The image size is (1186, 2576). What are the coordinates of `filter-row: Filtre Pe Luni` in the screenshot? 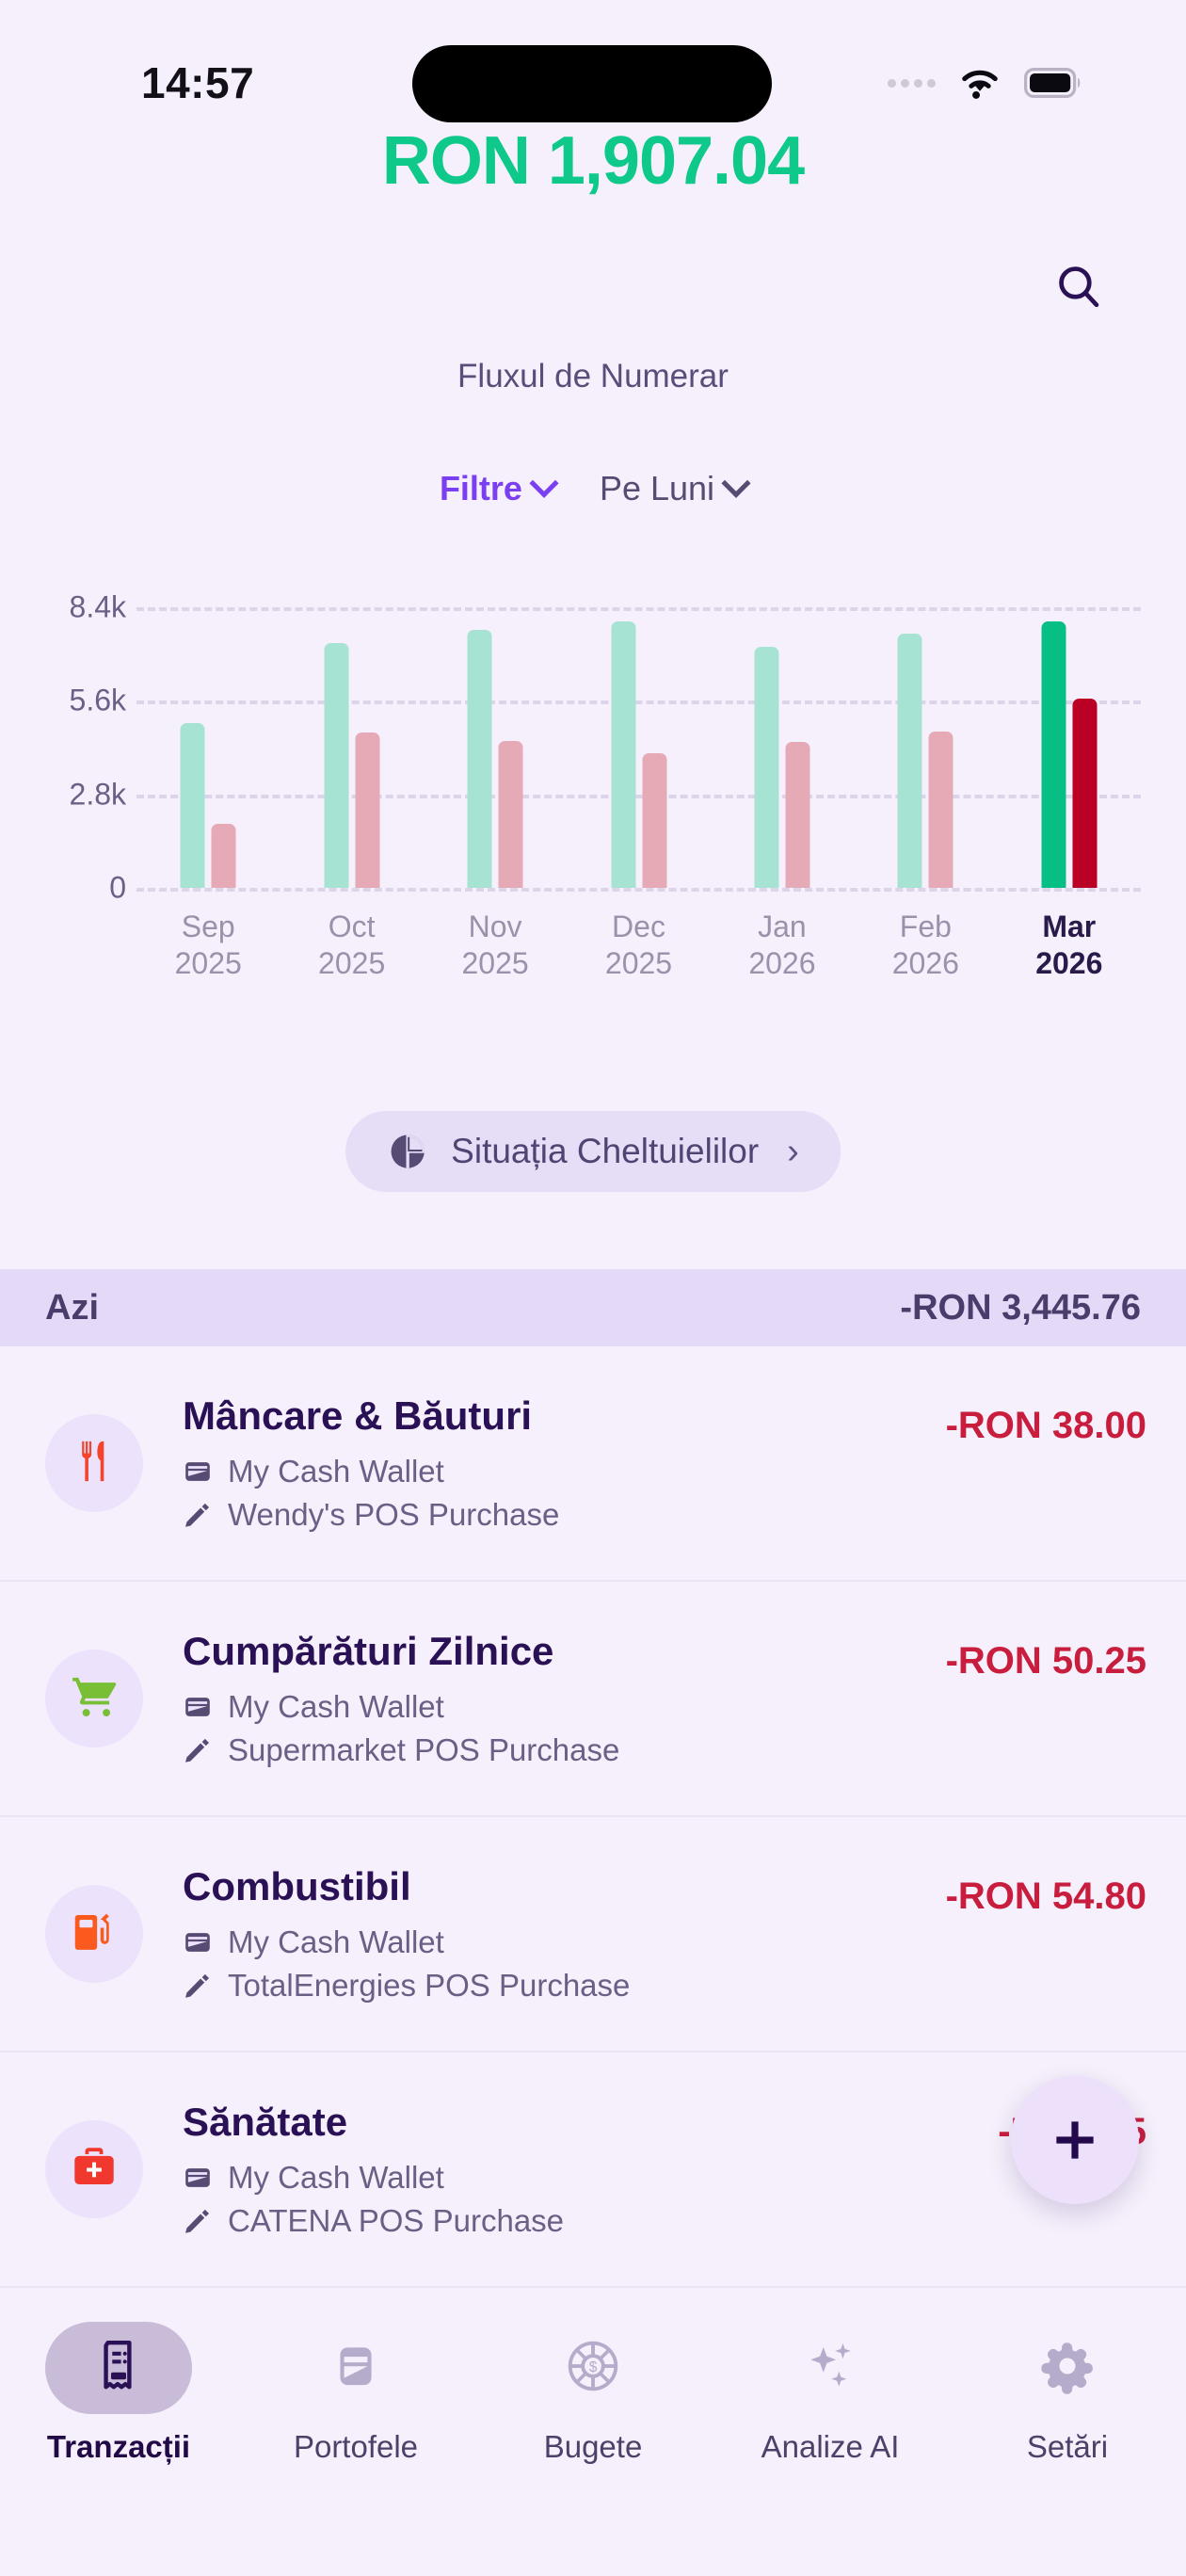 It's located at (593, 488).